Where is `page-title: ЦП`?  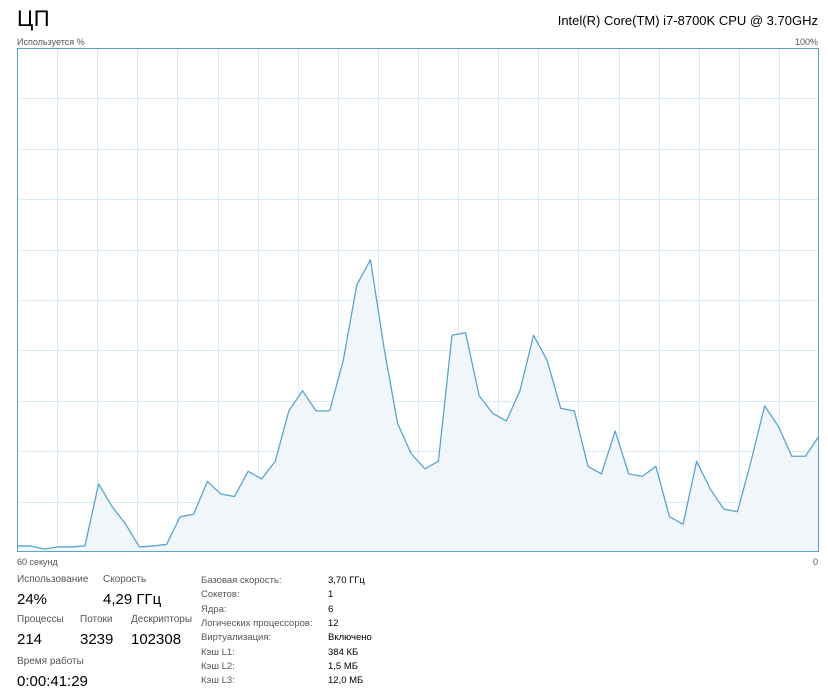 page-title: ЦП is located at coordinates (34, 18).